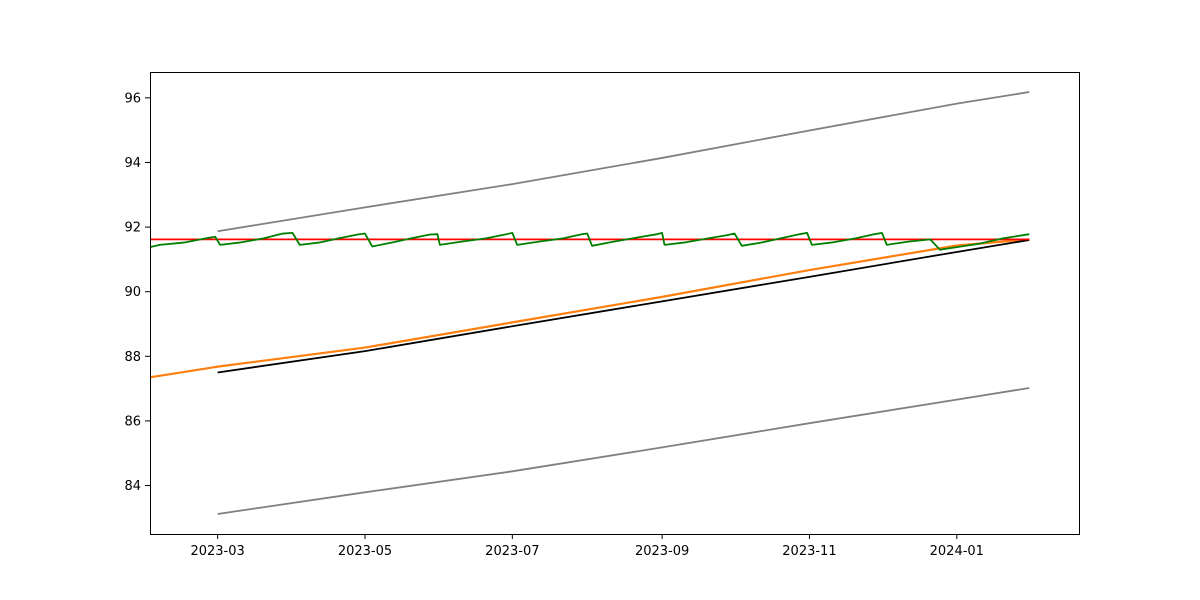 This screenshot has height=600, width=1200. What do you see at coordinates (589, 241) in the screenshot?
I see `seasonal-line` at bounding box center [589, 241].